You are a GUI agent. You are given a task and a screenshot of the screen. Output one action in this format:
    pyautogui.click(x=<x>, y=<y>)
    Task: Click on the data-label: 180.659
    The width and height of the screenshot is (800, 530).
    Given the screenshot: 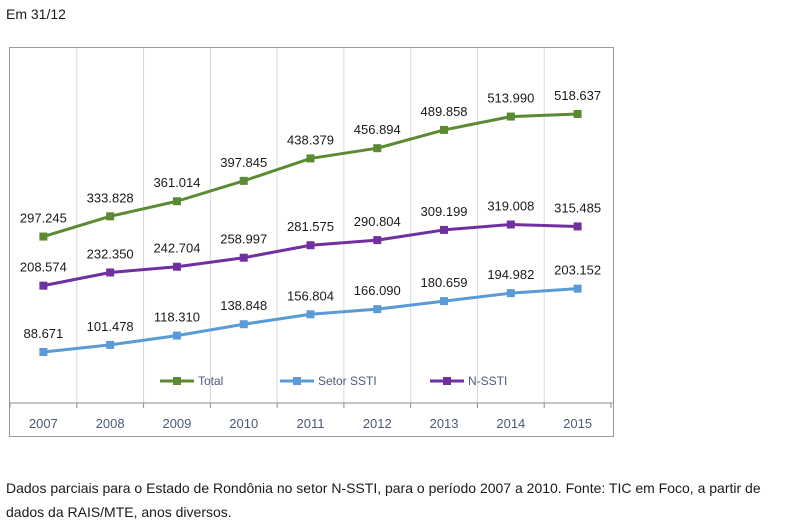 What is the action you would take?
    pyautogui.click(x=444, y=282)
    